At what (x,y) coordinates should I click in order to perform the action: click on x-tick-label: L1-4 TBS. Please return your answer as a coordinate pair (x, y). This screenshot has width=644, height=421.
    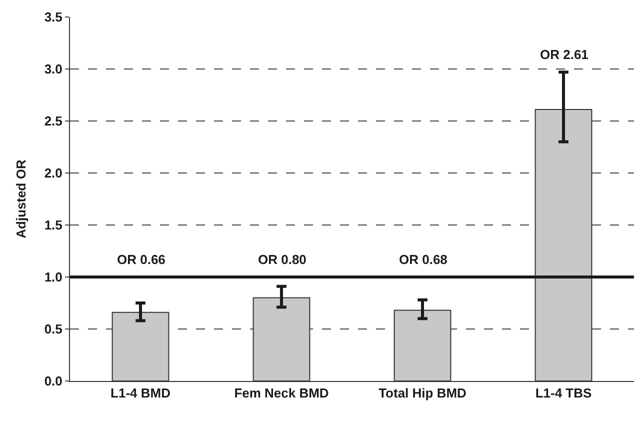
    Looking at the image, I should click on (563, 393).